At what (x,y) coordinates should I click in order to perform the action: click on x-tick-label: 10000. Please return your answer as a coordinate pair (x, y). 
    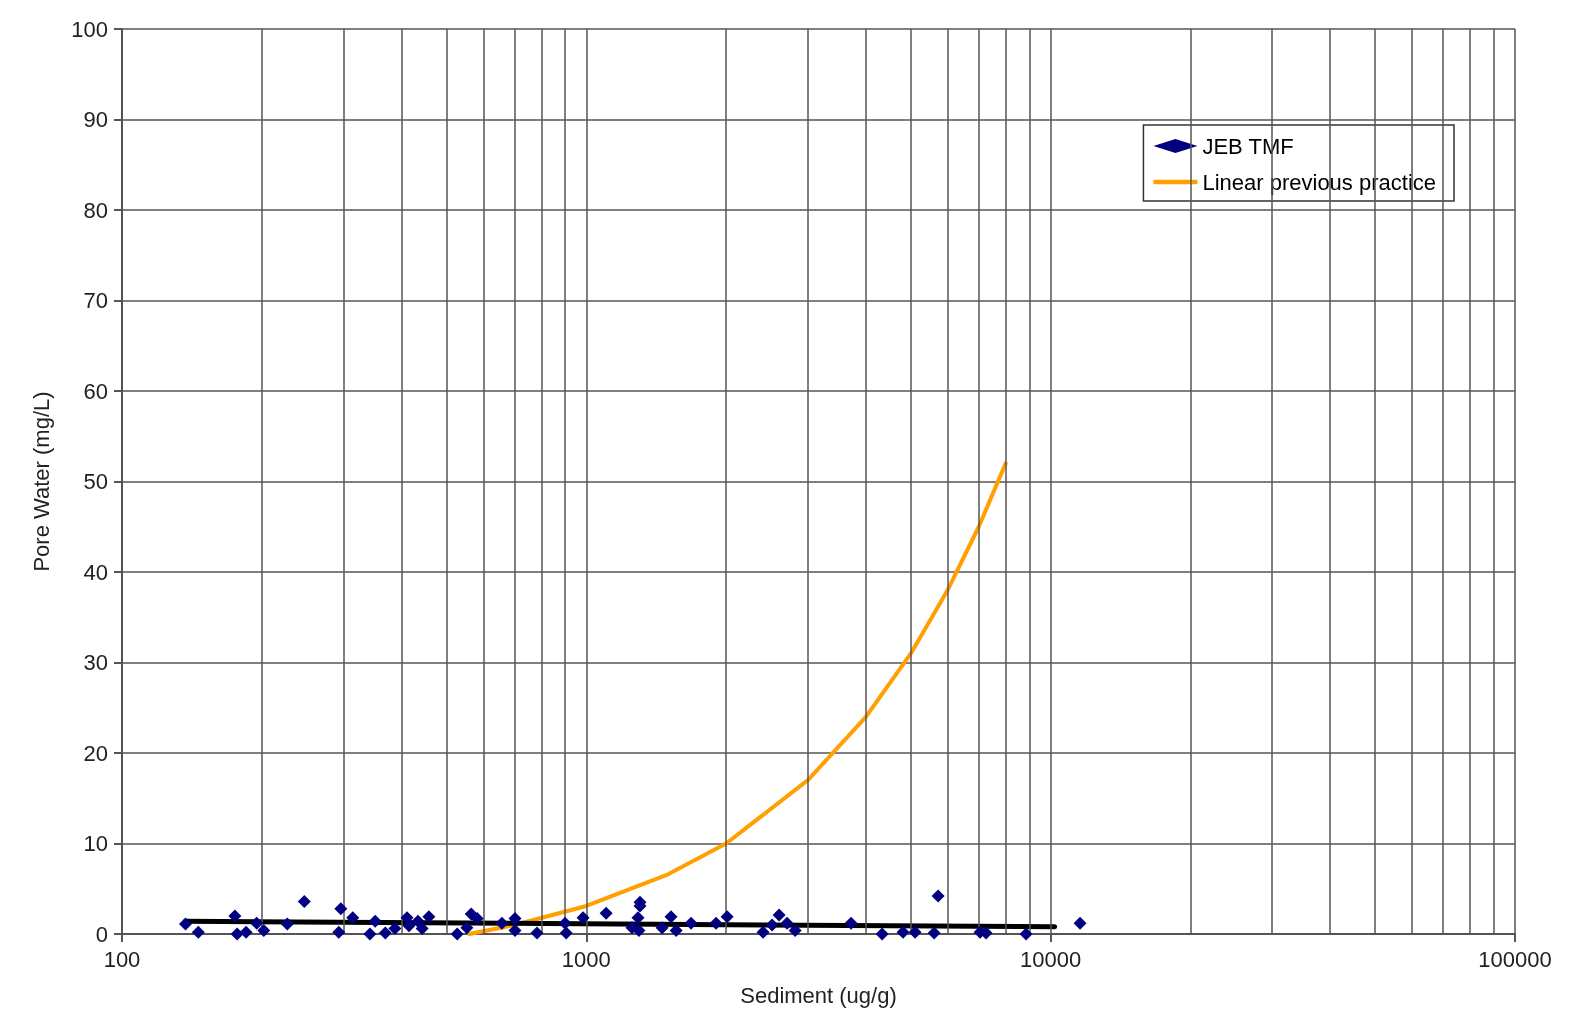
    Looking at the image, I should click on (1051, 959).